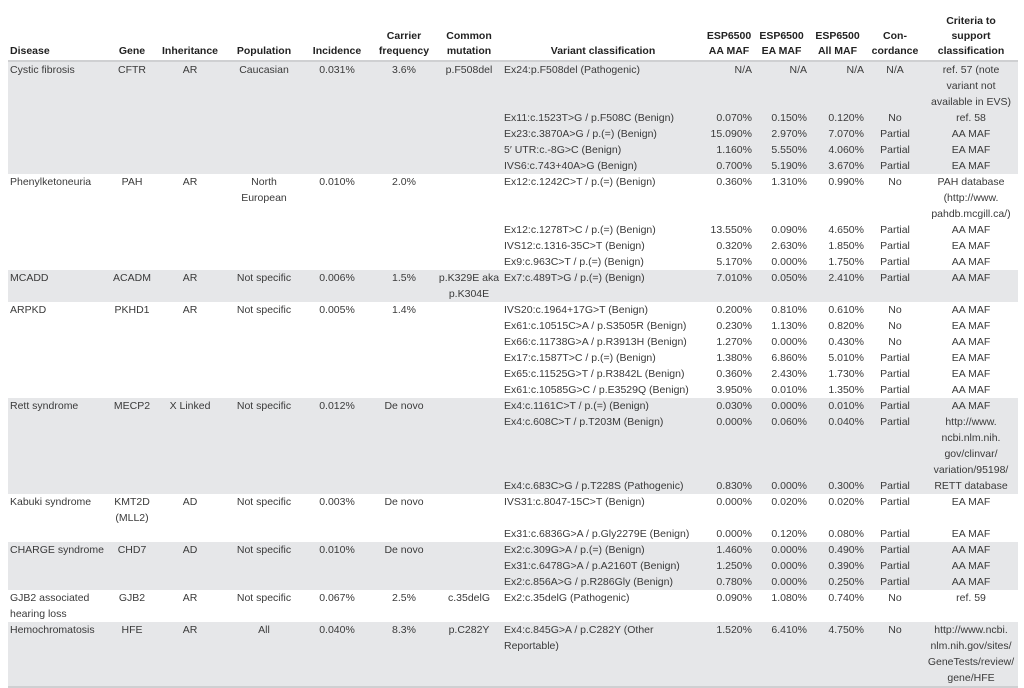 This screenshot has height=688, width=1024. I want to click on aa-maf-cell: 1.520%, so click(729, 655).